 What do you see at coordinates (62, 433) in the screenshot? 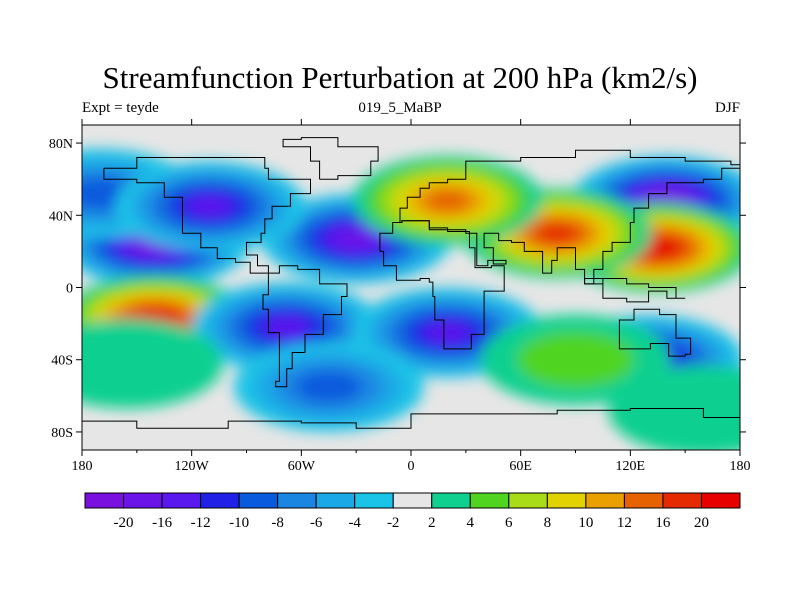
I see `y-tick-label: 80S` at bounding box center [62, 433].